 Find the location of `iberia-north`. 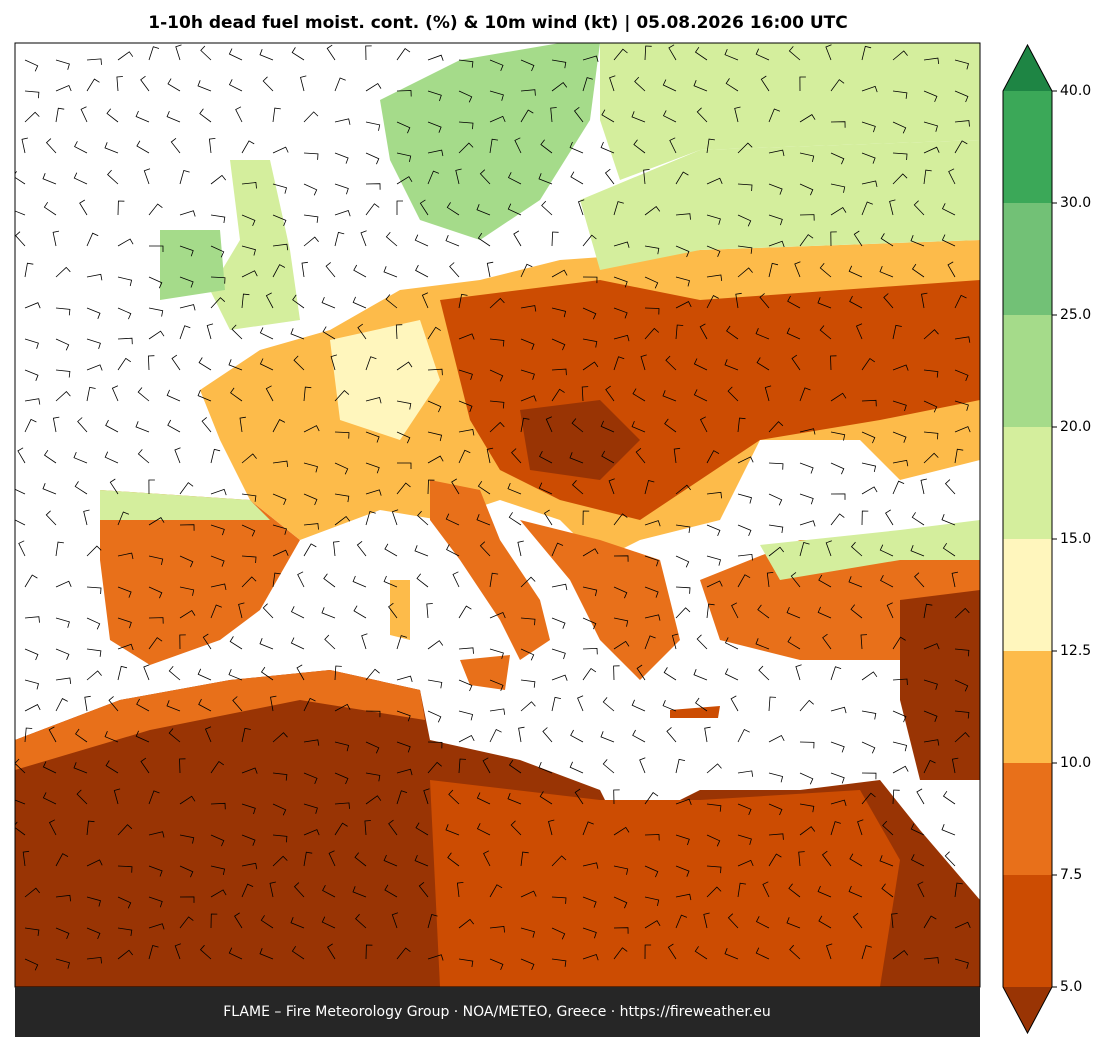

iberia-north is located at coordinates (185, 505).